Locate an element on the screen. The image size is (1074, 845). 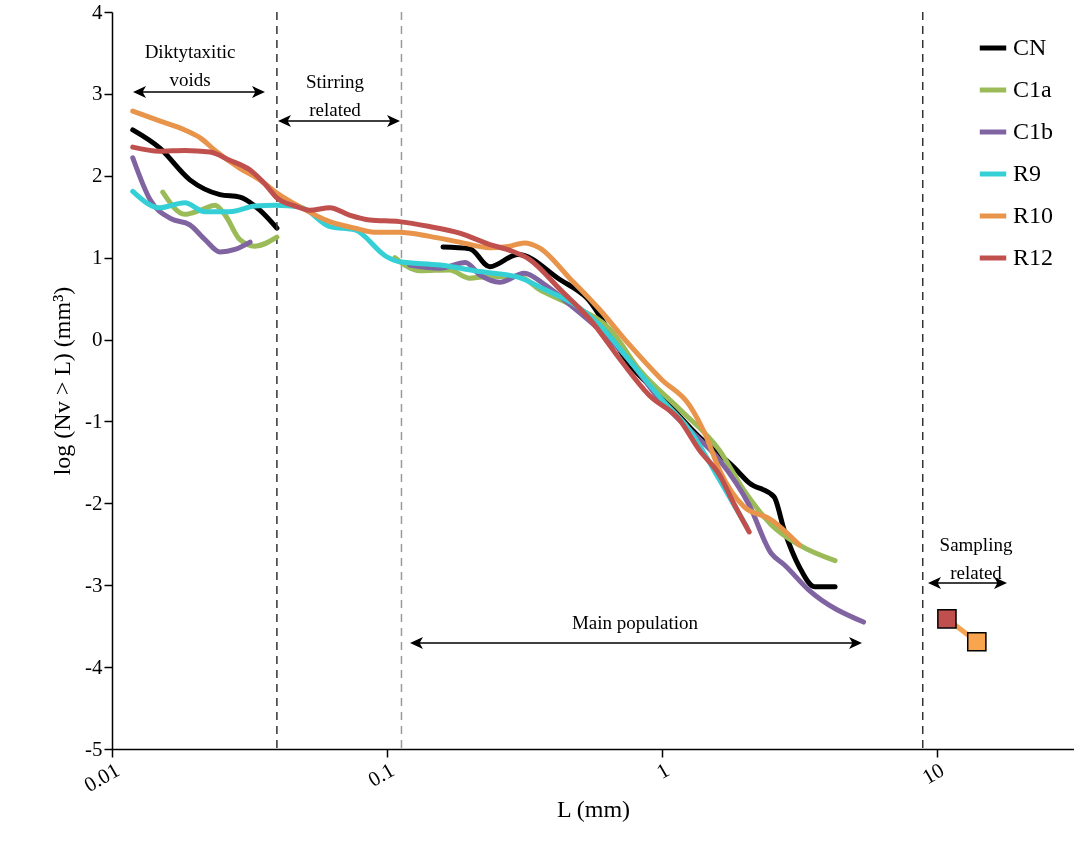
y-tick-label: 2 is located at coordinates (97, 175).